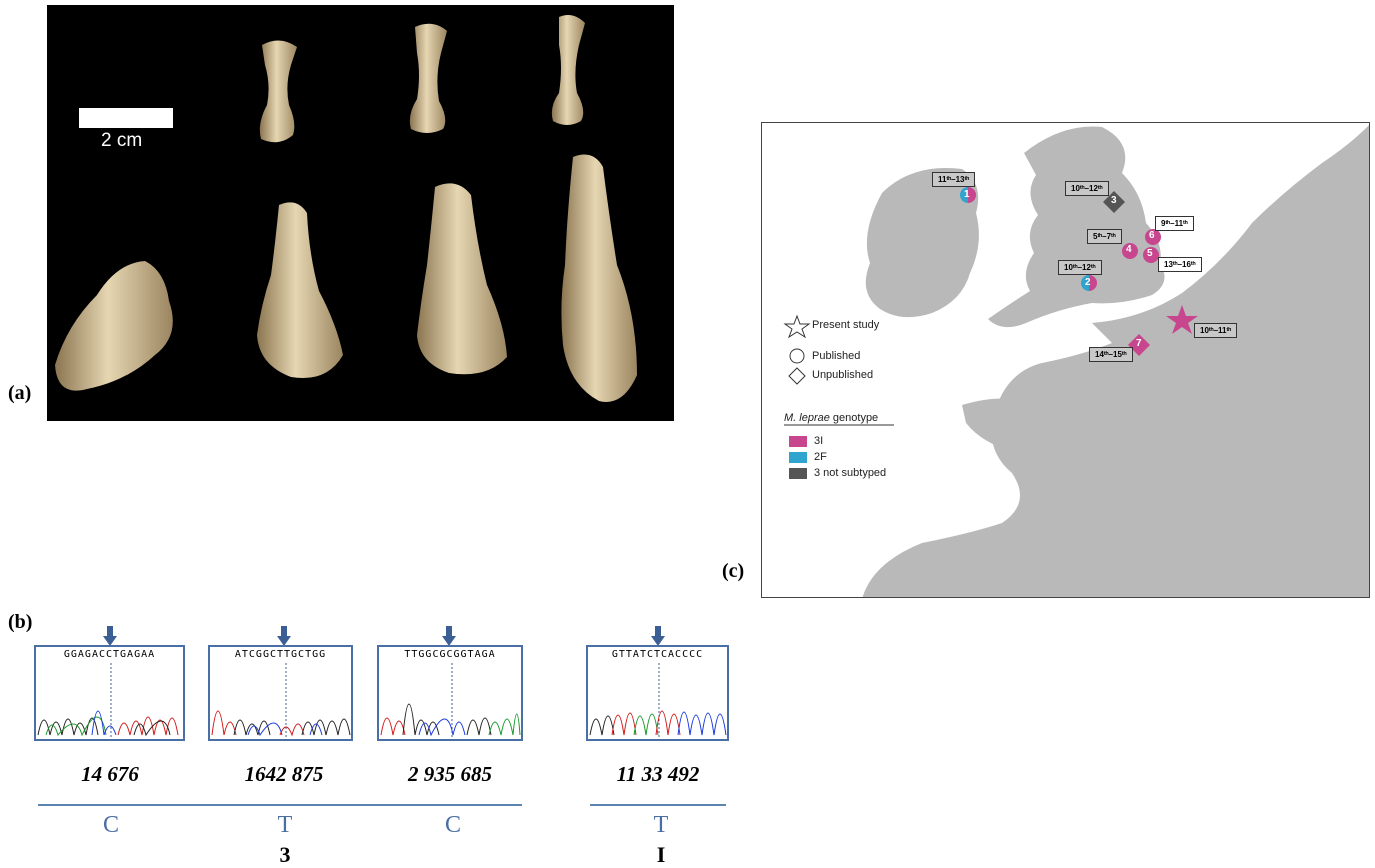  What do you see at coordinates (661, 854) in the screenshot?
I see `genotype-result: I` at bounding box center [661, 854].